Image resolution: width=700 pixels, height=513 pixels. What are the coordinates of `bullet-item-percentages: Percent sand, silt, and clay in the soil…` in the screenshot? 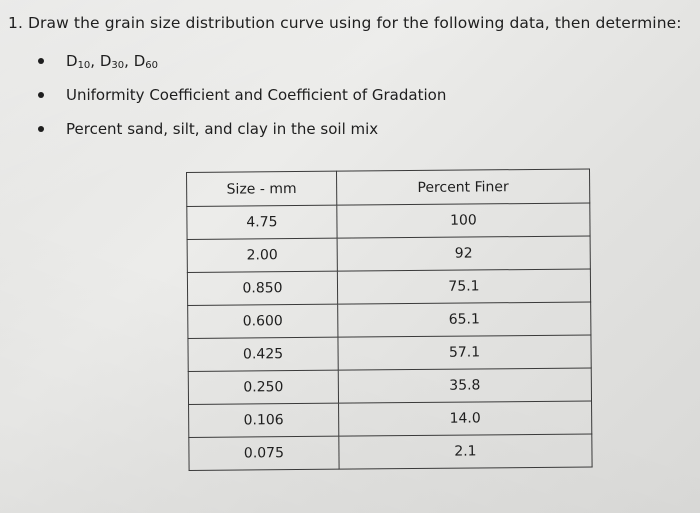 It's located at (242, 135).